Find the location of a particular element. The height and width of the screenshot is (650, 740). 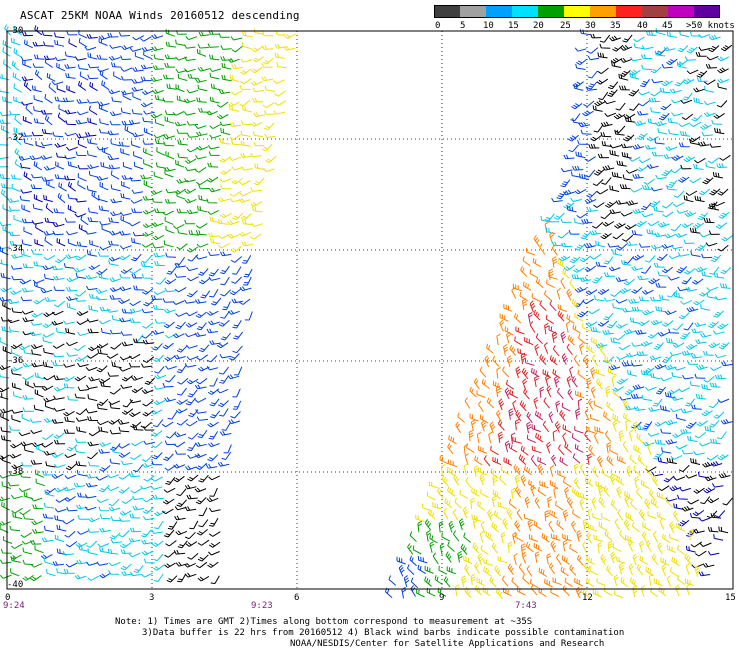

longitude-label: 15 is located at coordinates (730, 598).